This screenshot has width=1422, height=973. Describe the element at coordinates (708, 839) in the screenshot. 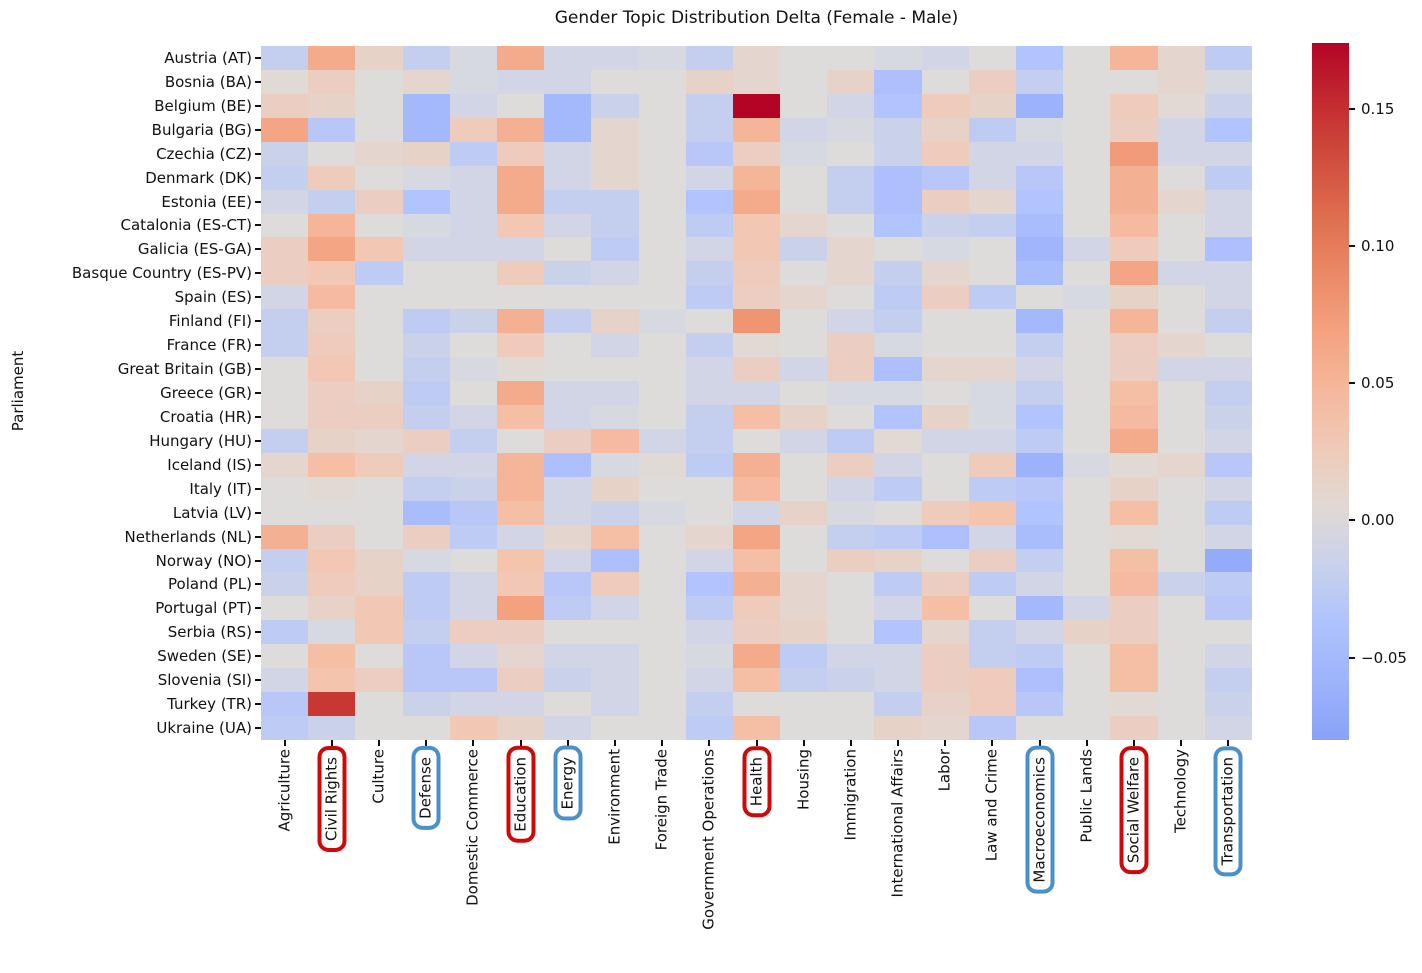

I see `x-tick-label: Government Operations` at that location.